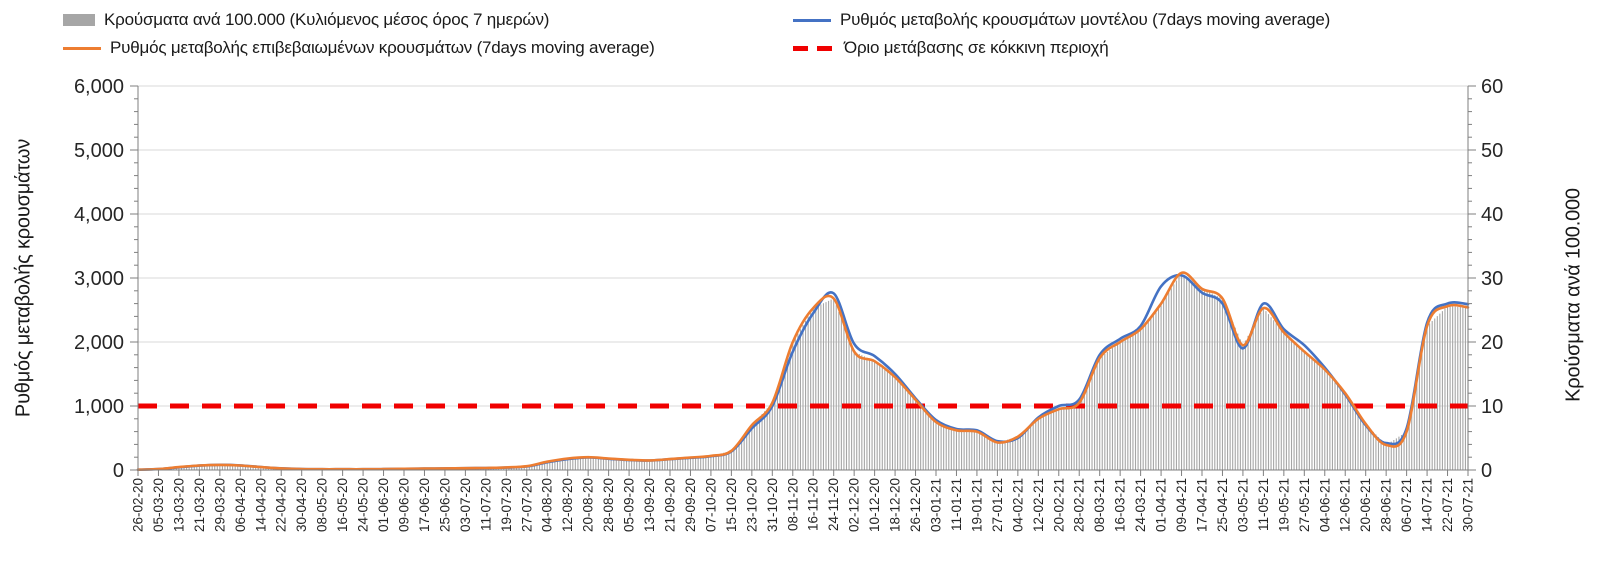 The width and height of the screenshot is (1598, 571). What do you see at coordinates (1492, 151) in the screenshot?
I see `svg-text: 50` at bounding box center [1492, 151].